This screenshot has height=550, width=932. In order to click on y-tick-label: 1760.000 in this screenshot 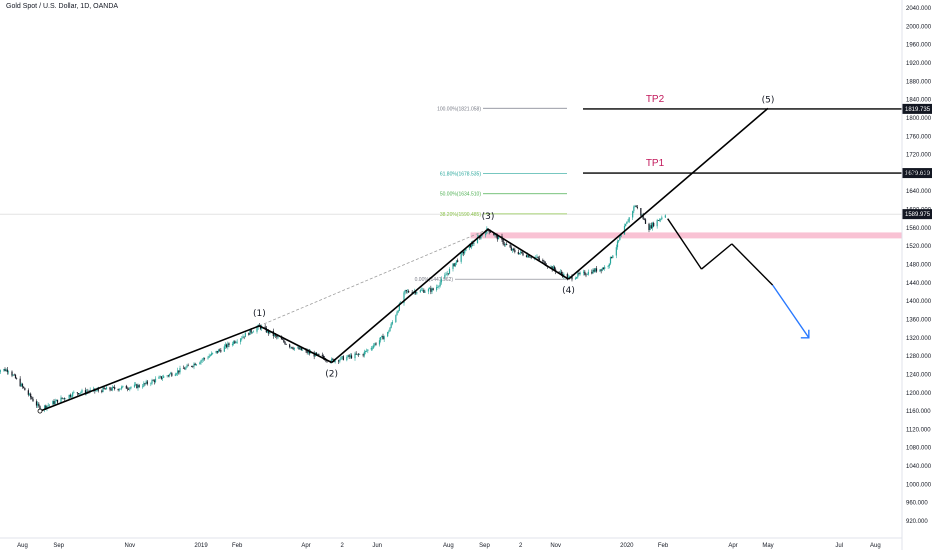, I will do `click(919, 137)`.